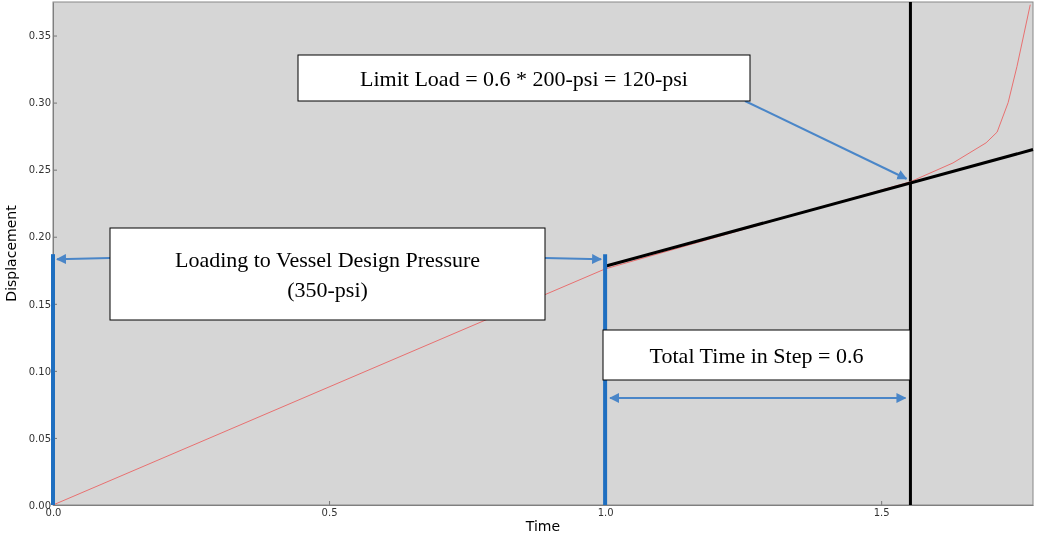 The width and height of the screenshot is (1038, 534). Describe the element at coordinates (11, 253) in the screenshot. I see `y-axis-title: Displacement` at that location.